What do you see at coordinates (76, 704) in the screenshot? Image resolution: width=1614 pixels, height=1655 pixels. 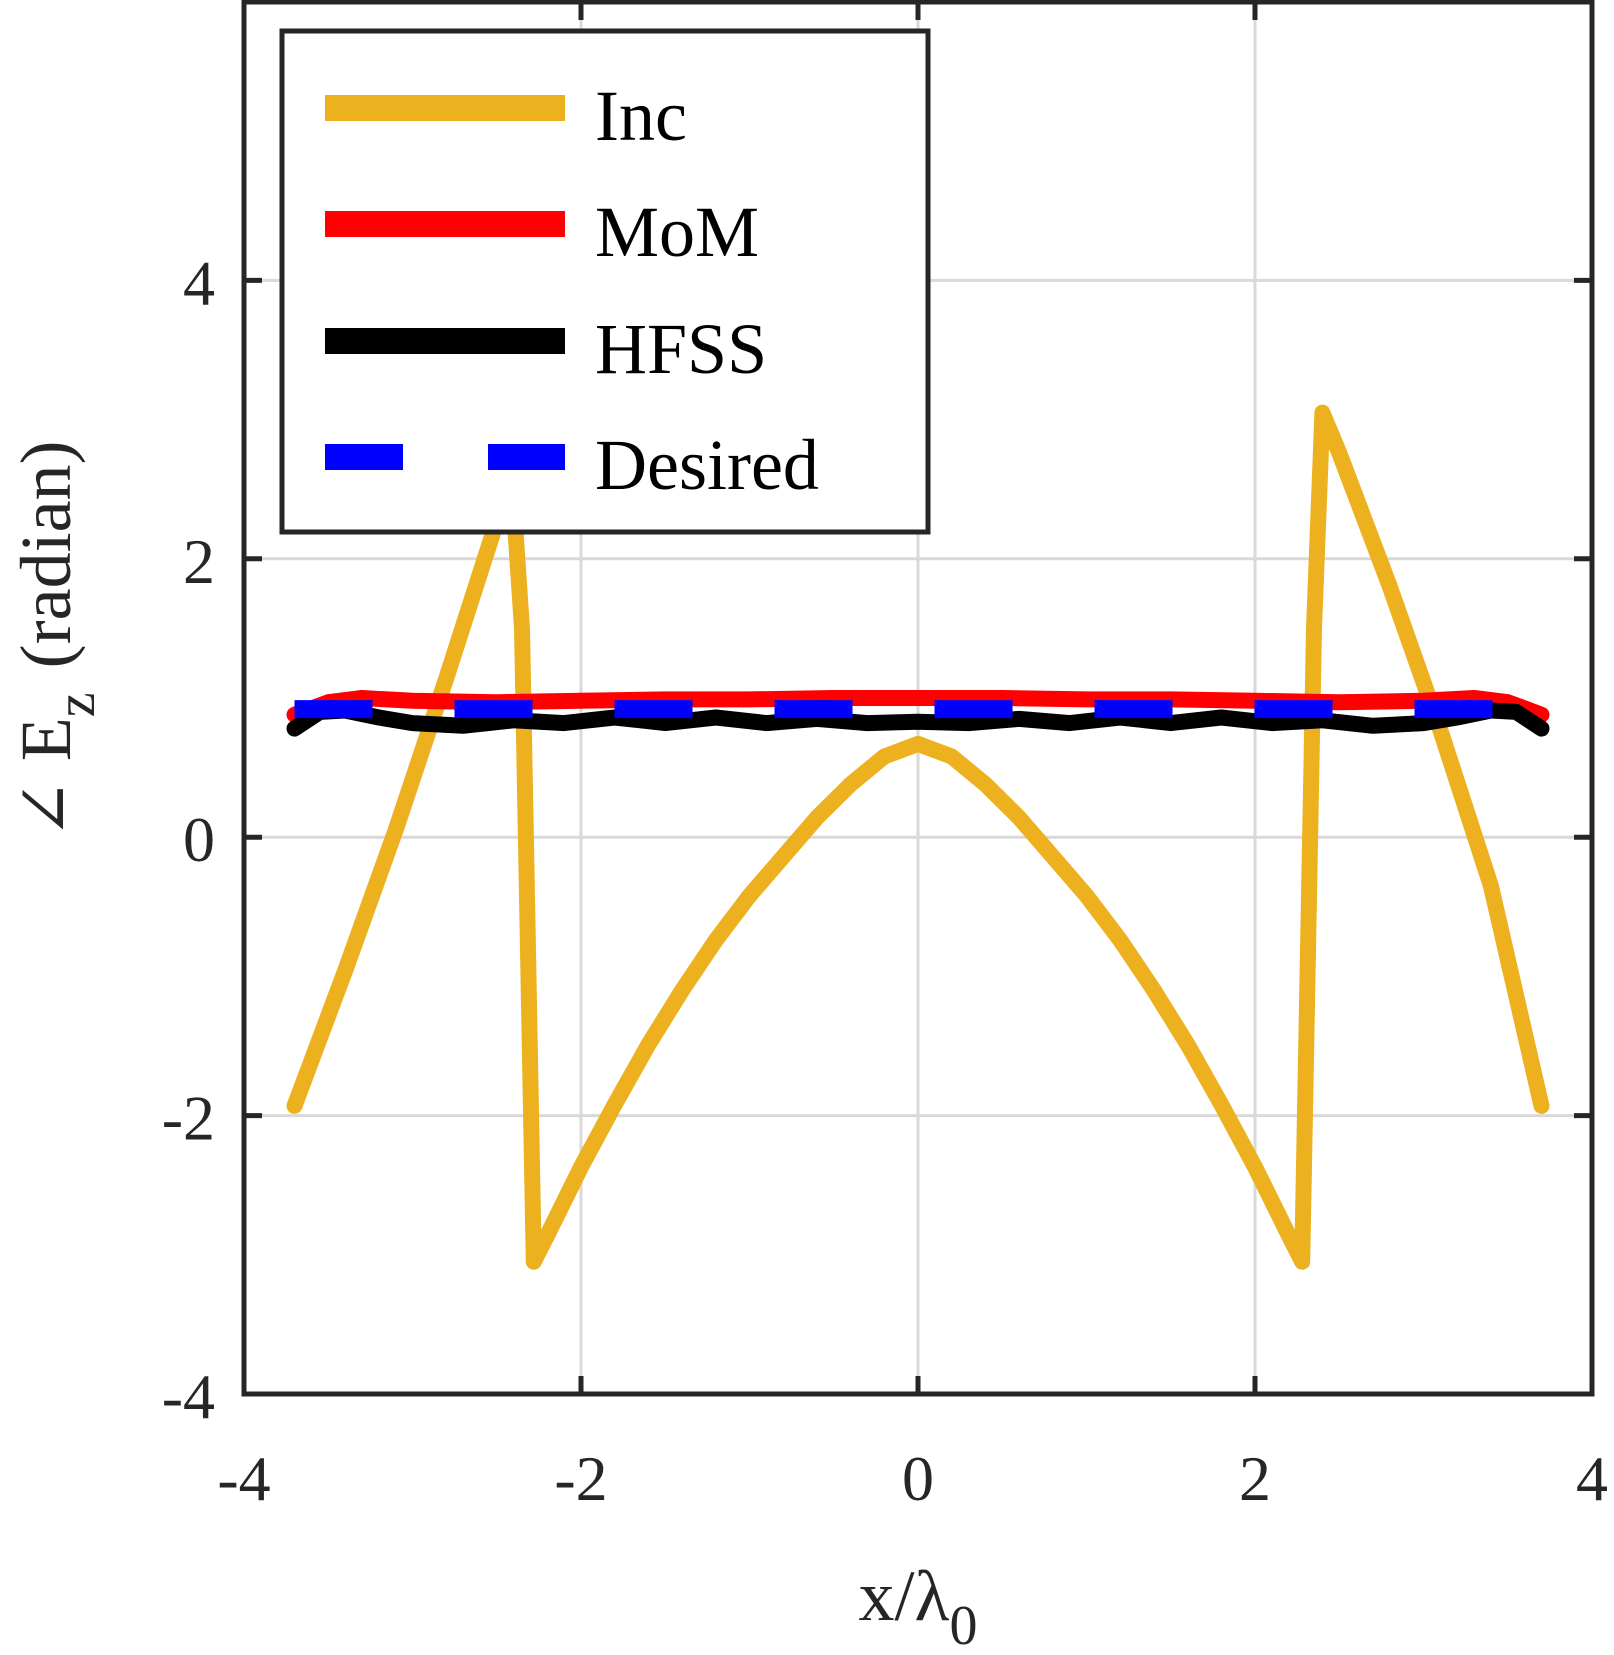 I see `y-axis-label-subscript: z` at bounding box center [76, 704].